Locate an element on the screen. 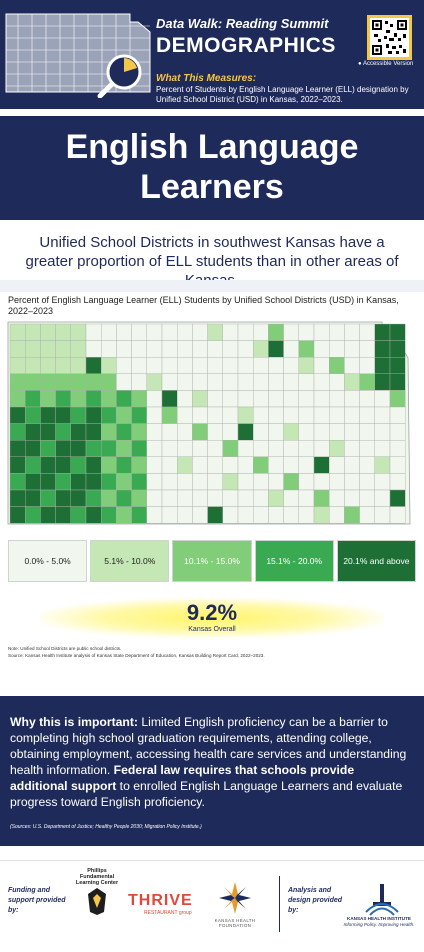 Image resolution: width=424 pixels, height=952 pixels. legend-item: 10.1% - 15.0% is located at coordinates (212, 561).